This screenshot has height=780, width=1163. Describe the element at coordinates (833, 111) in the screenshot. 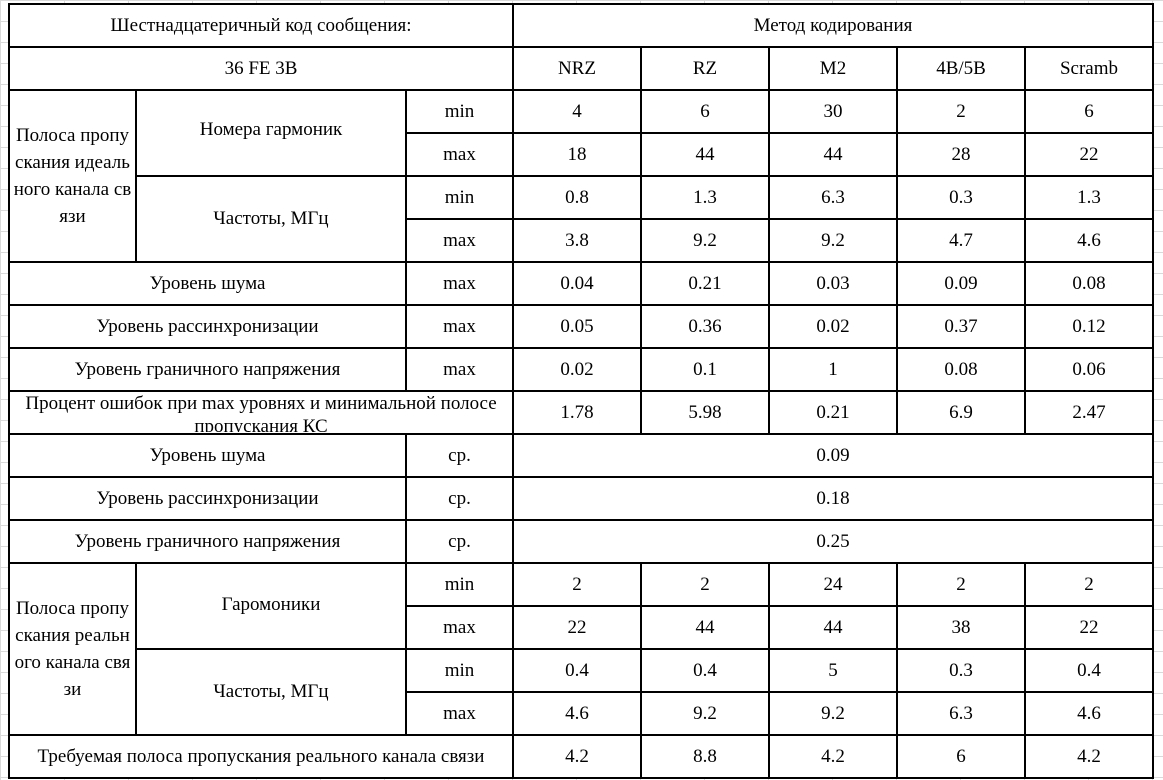

I see `value-cell: 30` at that location.